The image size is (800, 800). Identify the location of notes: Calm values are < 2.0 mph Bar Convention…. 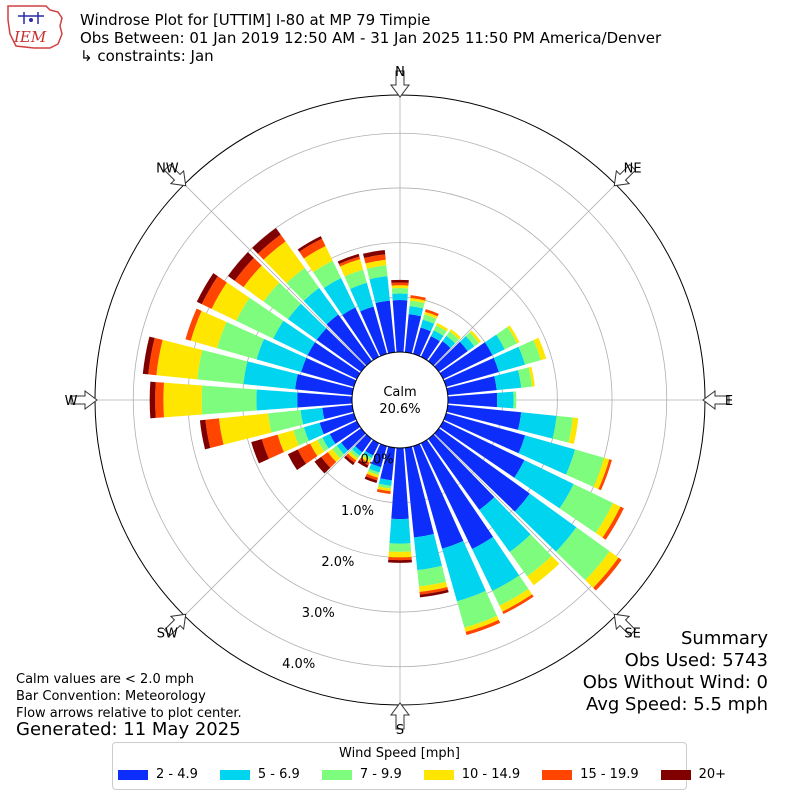
(129, 696).